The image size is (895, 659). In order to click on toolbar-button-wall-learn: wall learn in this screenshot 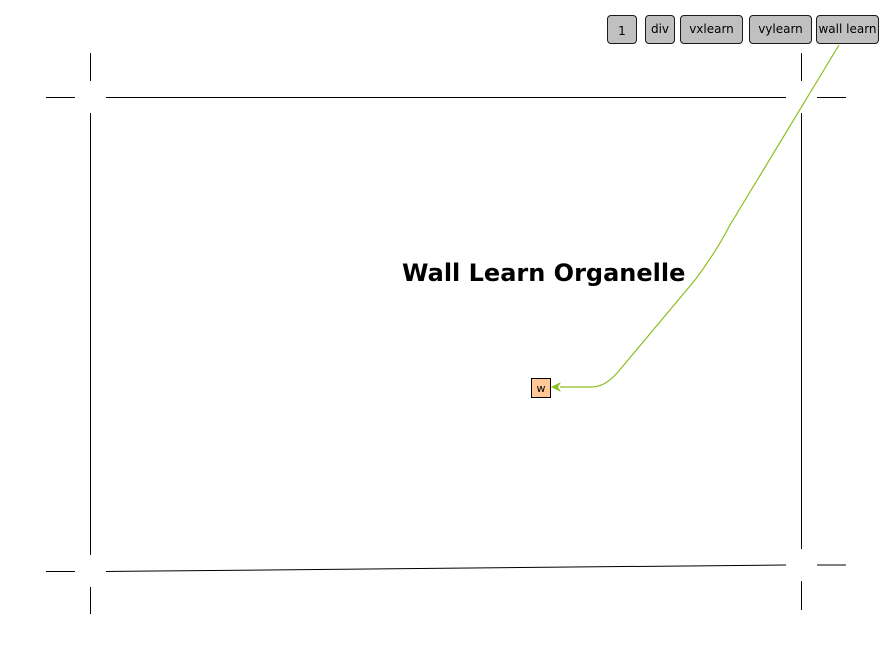, I will do `click(847, 29)`.